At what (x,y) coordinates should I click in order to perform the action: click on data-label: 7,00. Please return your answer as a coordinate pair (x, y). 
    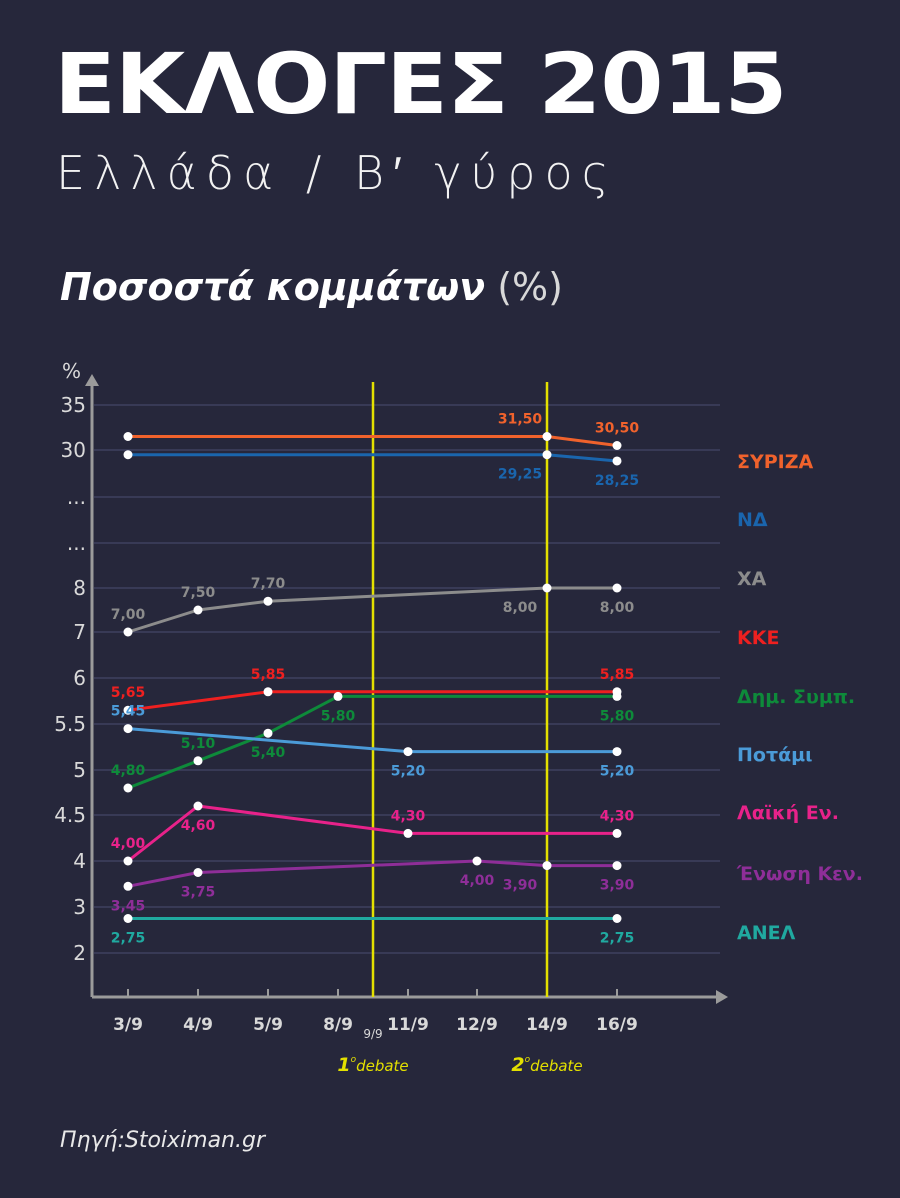
    Looking at the image, I should click on (128, 615).